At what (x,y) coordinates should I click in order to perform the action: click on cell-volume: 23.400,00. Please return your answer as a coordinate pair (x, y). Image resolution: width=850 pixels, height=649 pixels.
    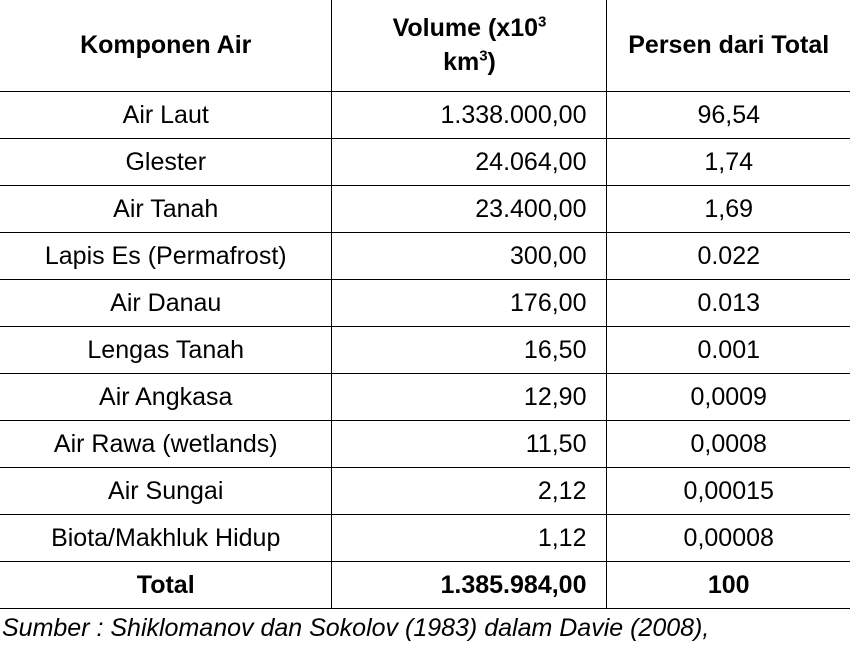
    Looking at the image, I should click on (469, 209).